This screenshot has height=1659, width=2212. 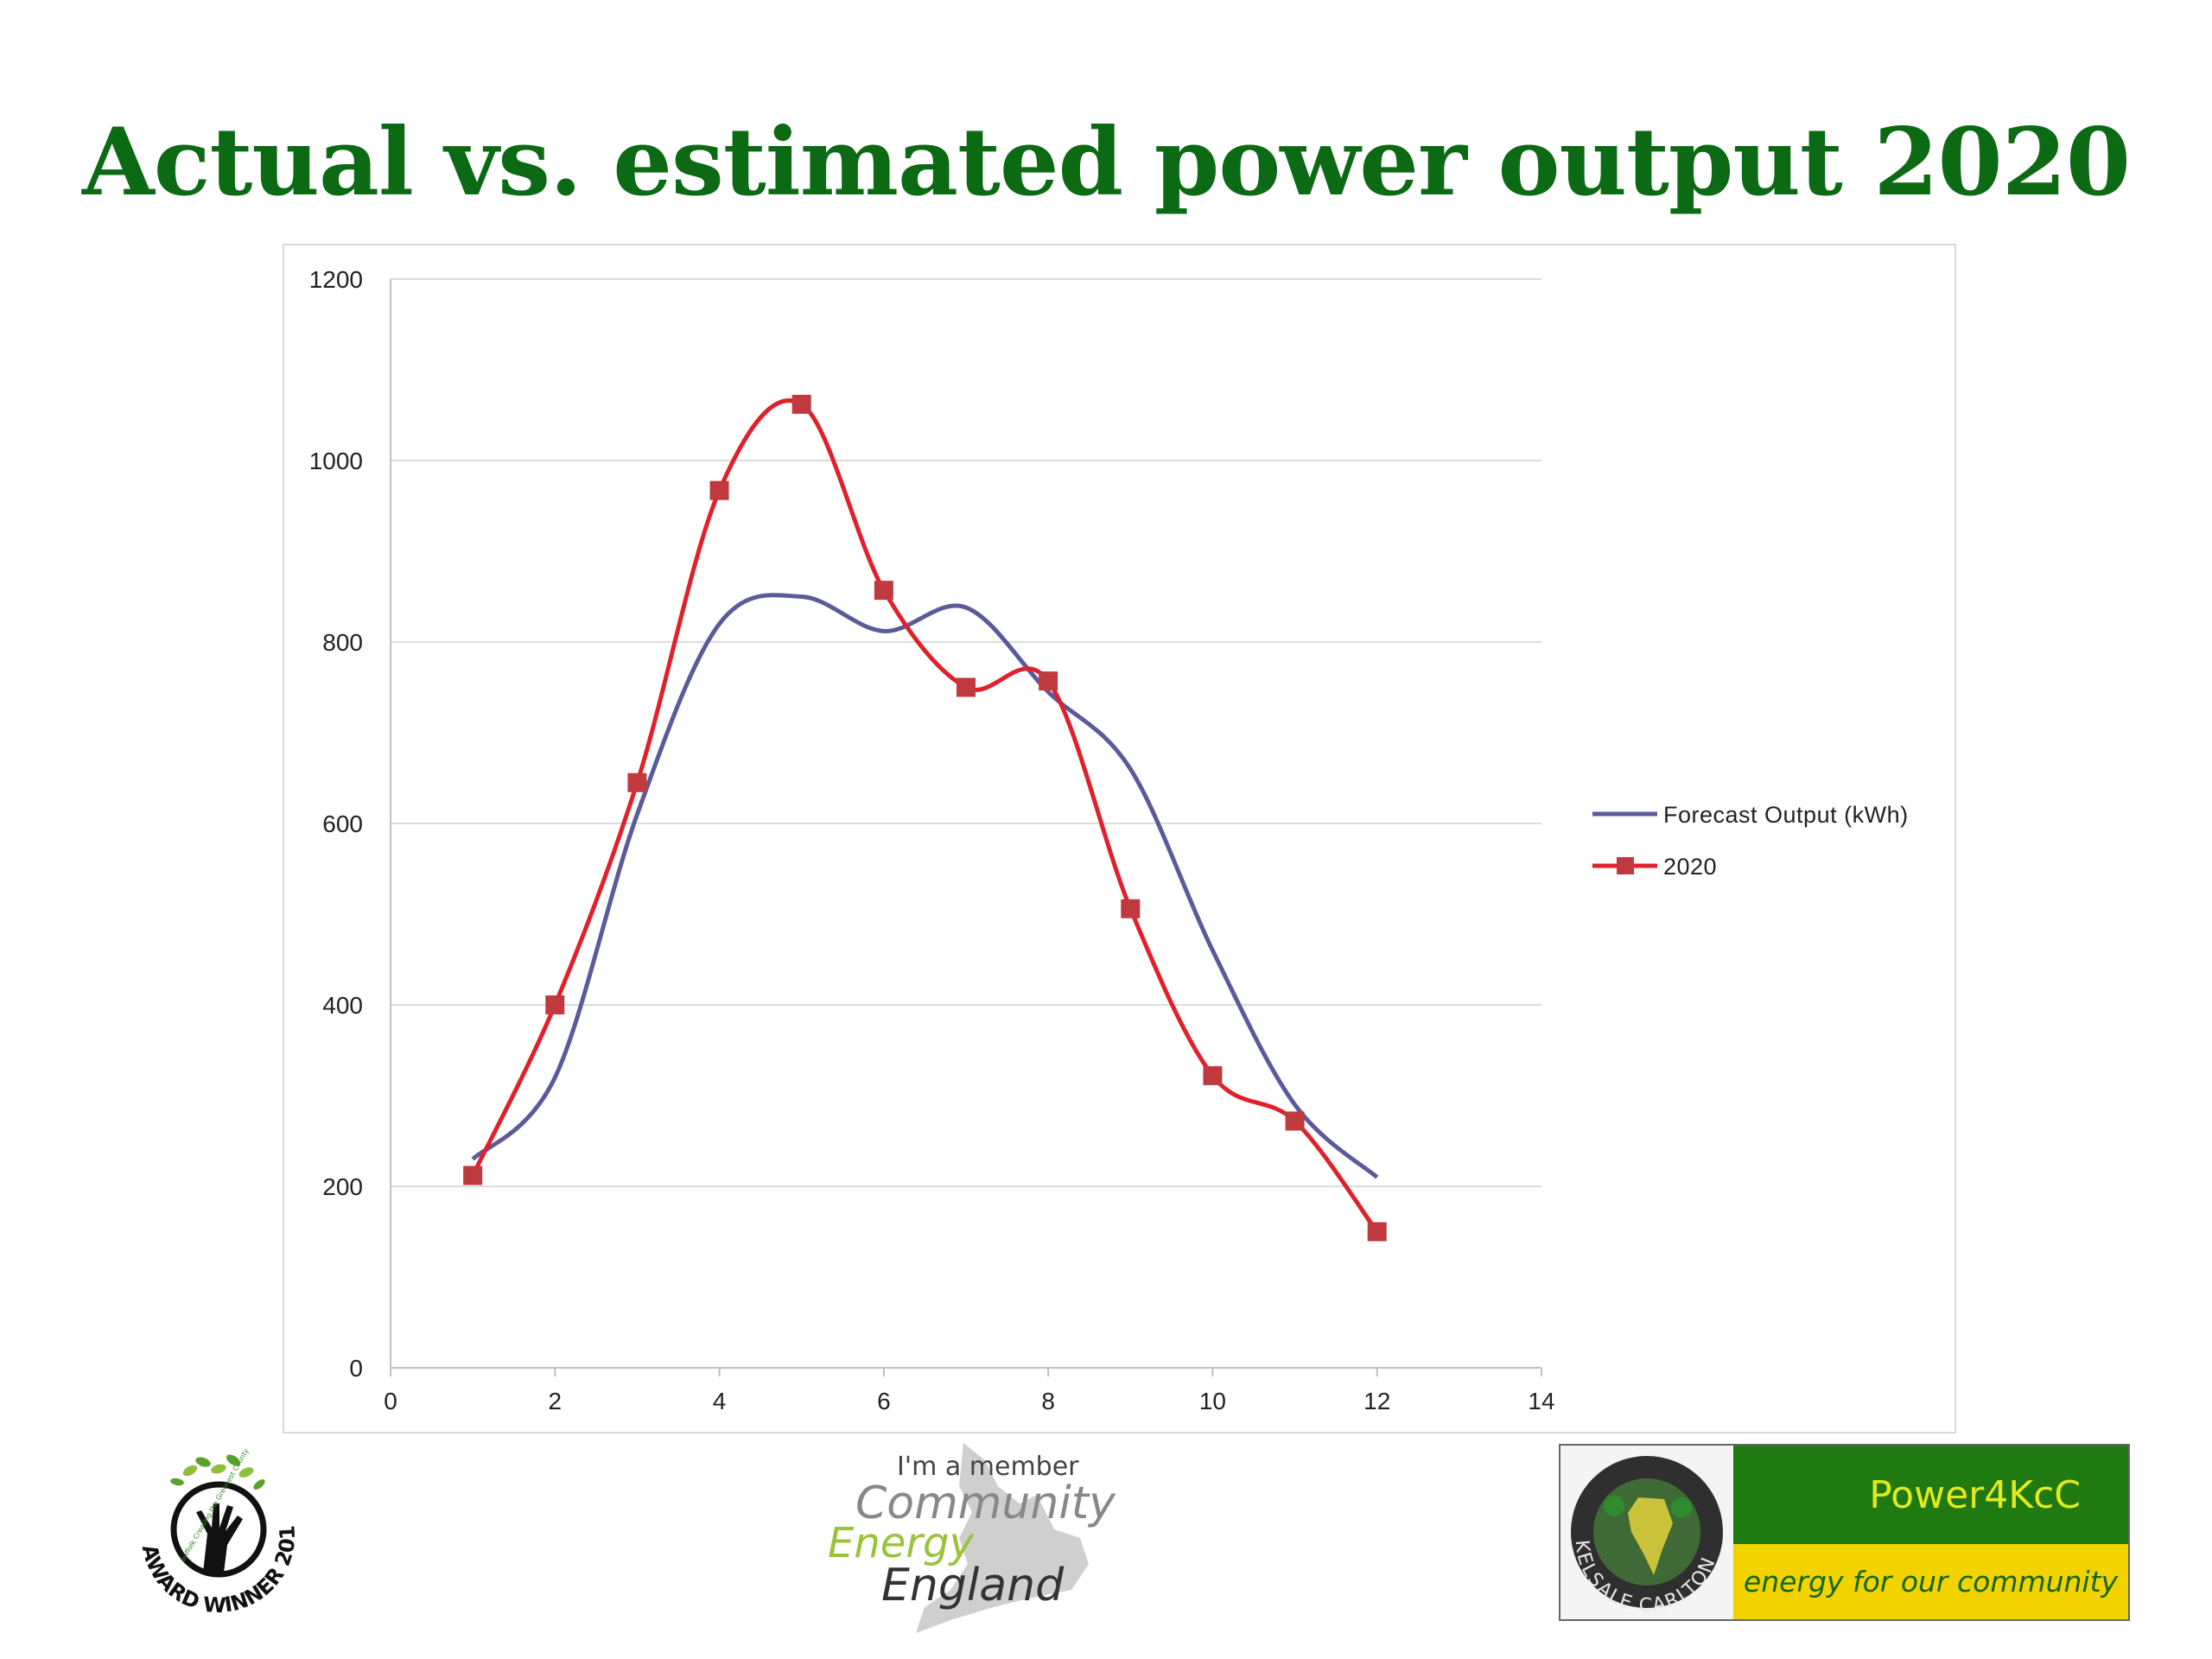 What do you see at coordinates (336, 279) in the screenshot?
I see `y-tick-label: 1200` at bounding box center [336, 279].